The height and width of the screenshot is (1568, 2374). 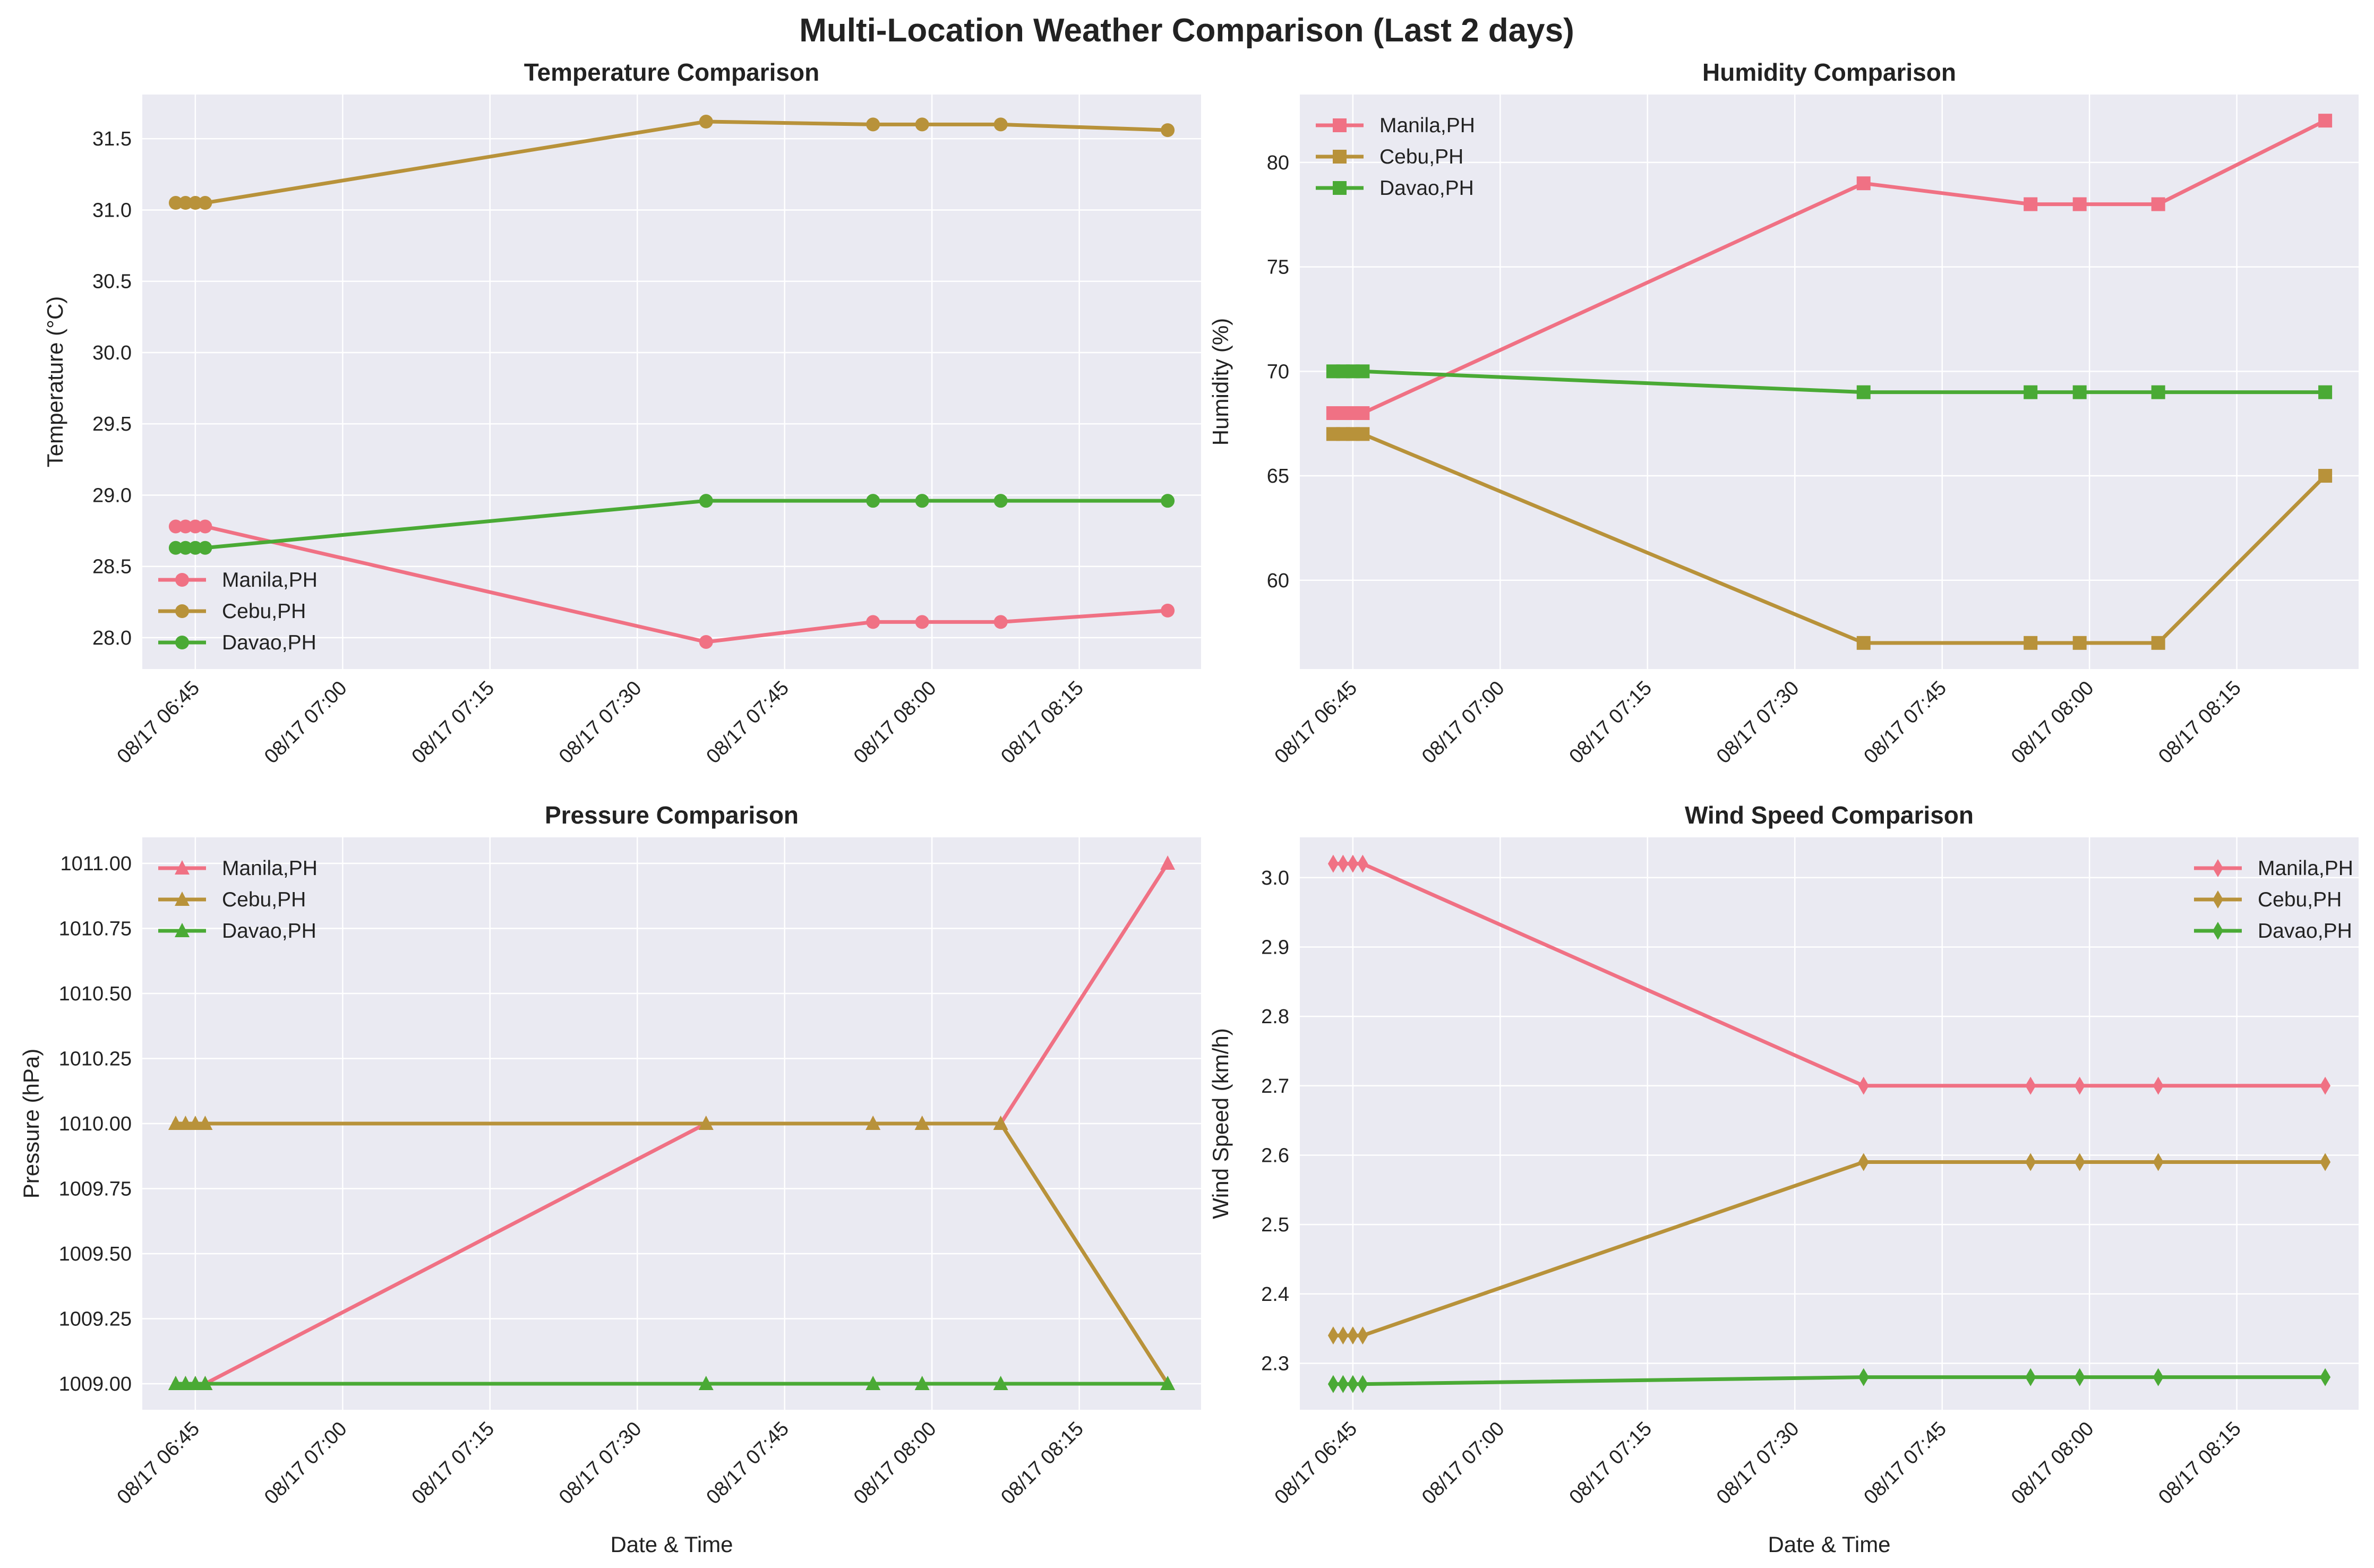 I want to click on y-tick-label: 75, so click(x=1278, y=267).